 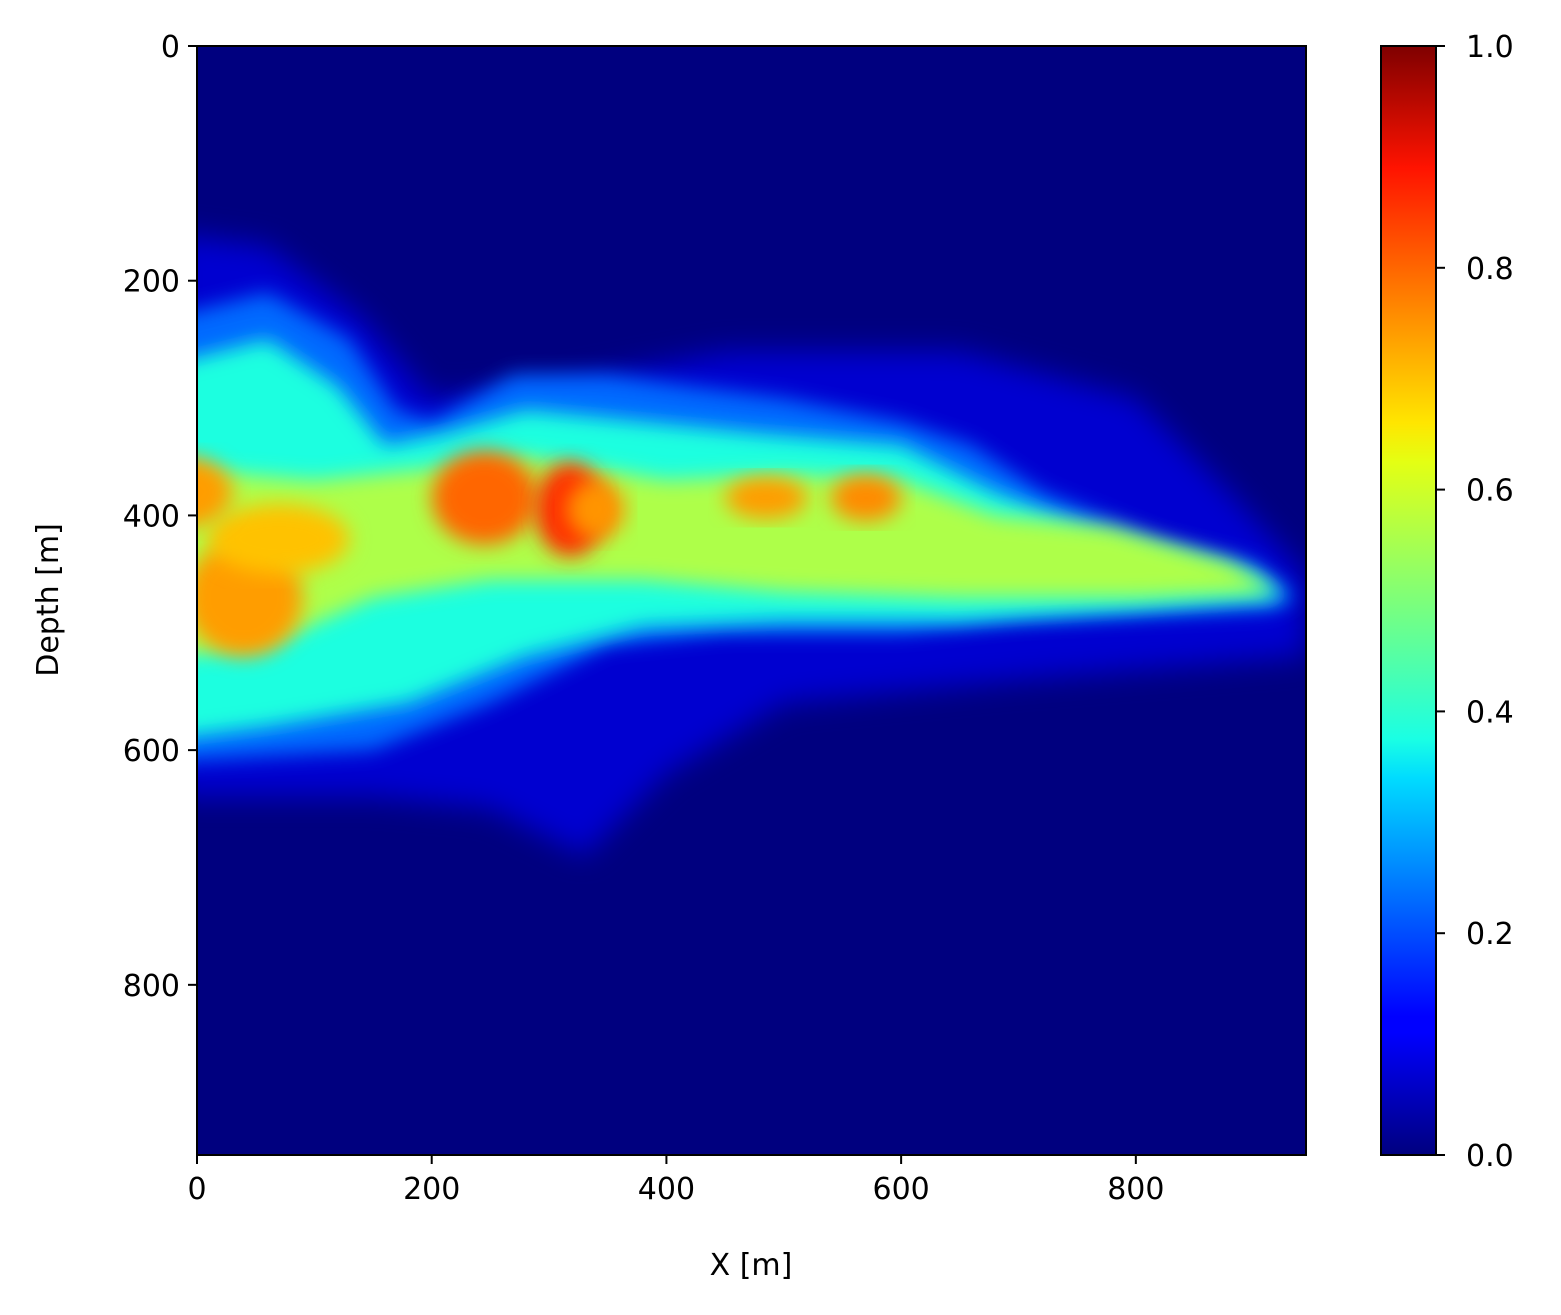 What do you see at coordinates (151, 751) in the screenshot?
I see `y-tick-label: 600` at bounding box center [151, 751].